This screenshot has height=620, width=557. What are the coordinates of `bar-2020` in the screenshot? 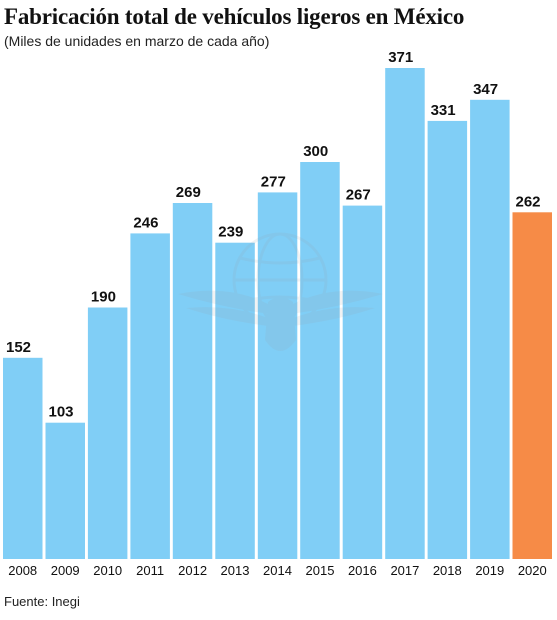 It's located at (532, 386).